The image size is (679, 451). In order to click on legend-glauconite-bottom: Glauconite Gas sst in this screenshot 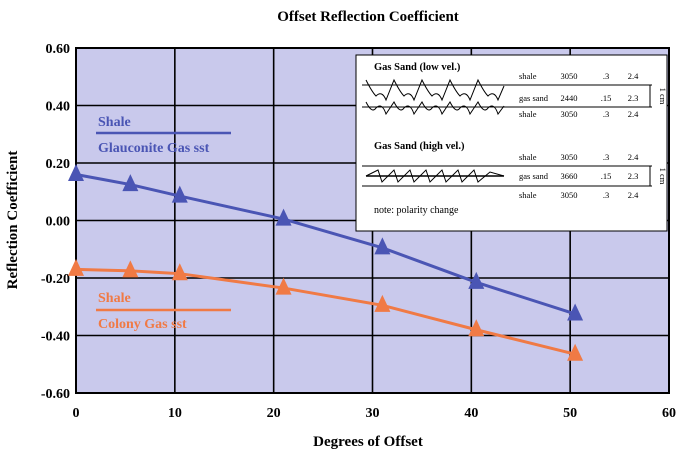, I will do `click(154, 148)`.